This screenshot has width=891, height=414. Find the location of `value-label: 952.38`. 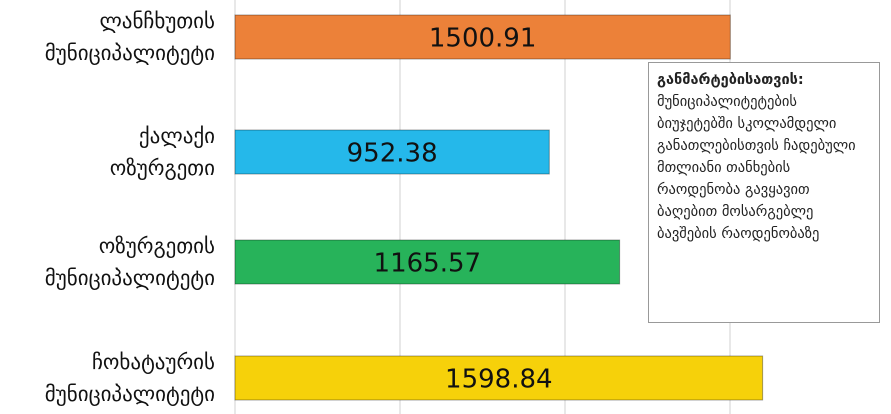

value-label: 952.38 is located at coordinates (392, 154).